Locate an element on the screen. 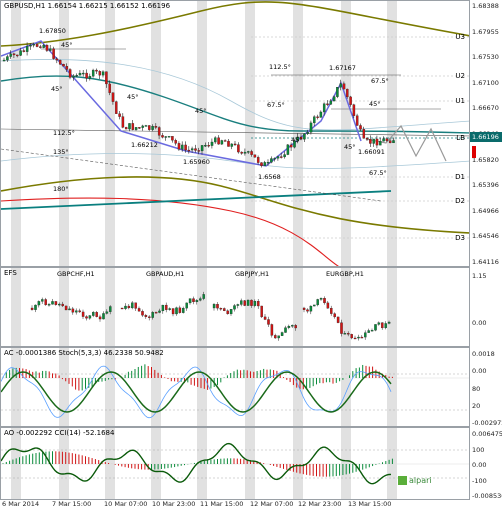 The height and width of the screenshot is (510, 502). ao-axis: 0.006475 100 0.00 -100 -0.008536 is located at coordinates (486, 463).